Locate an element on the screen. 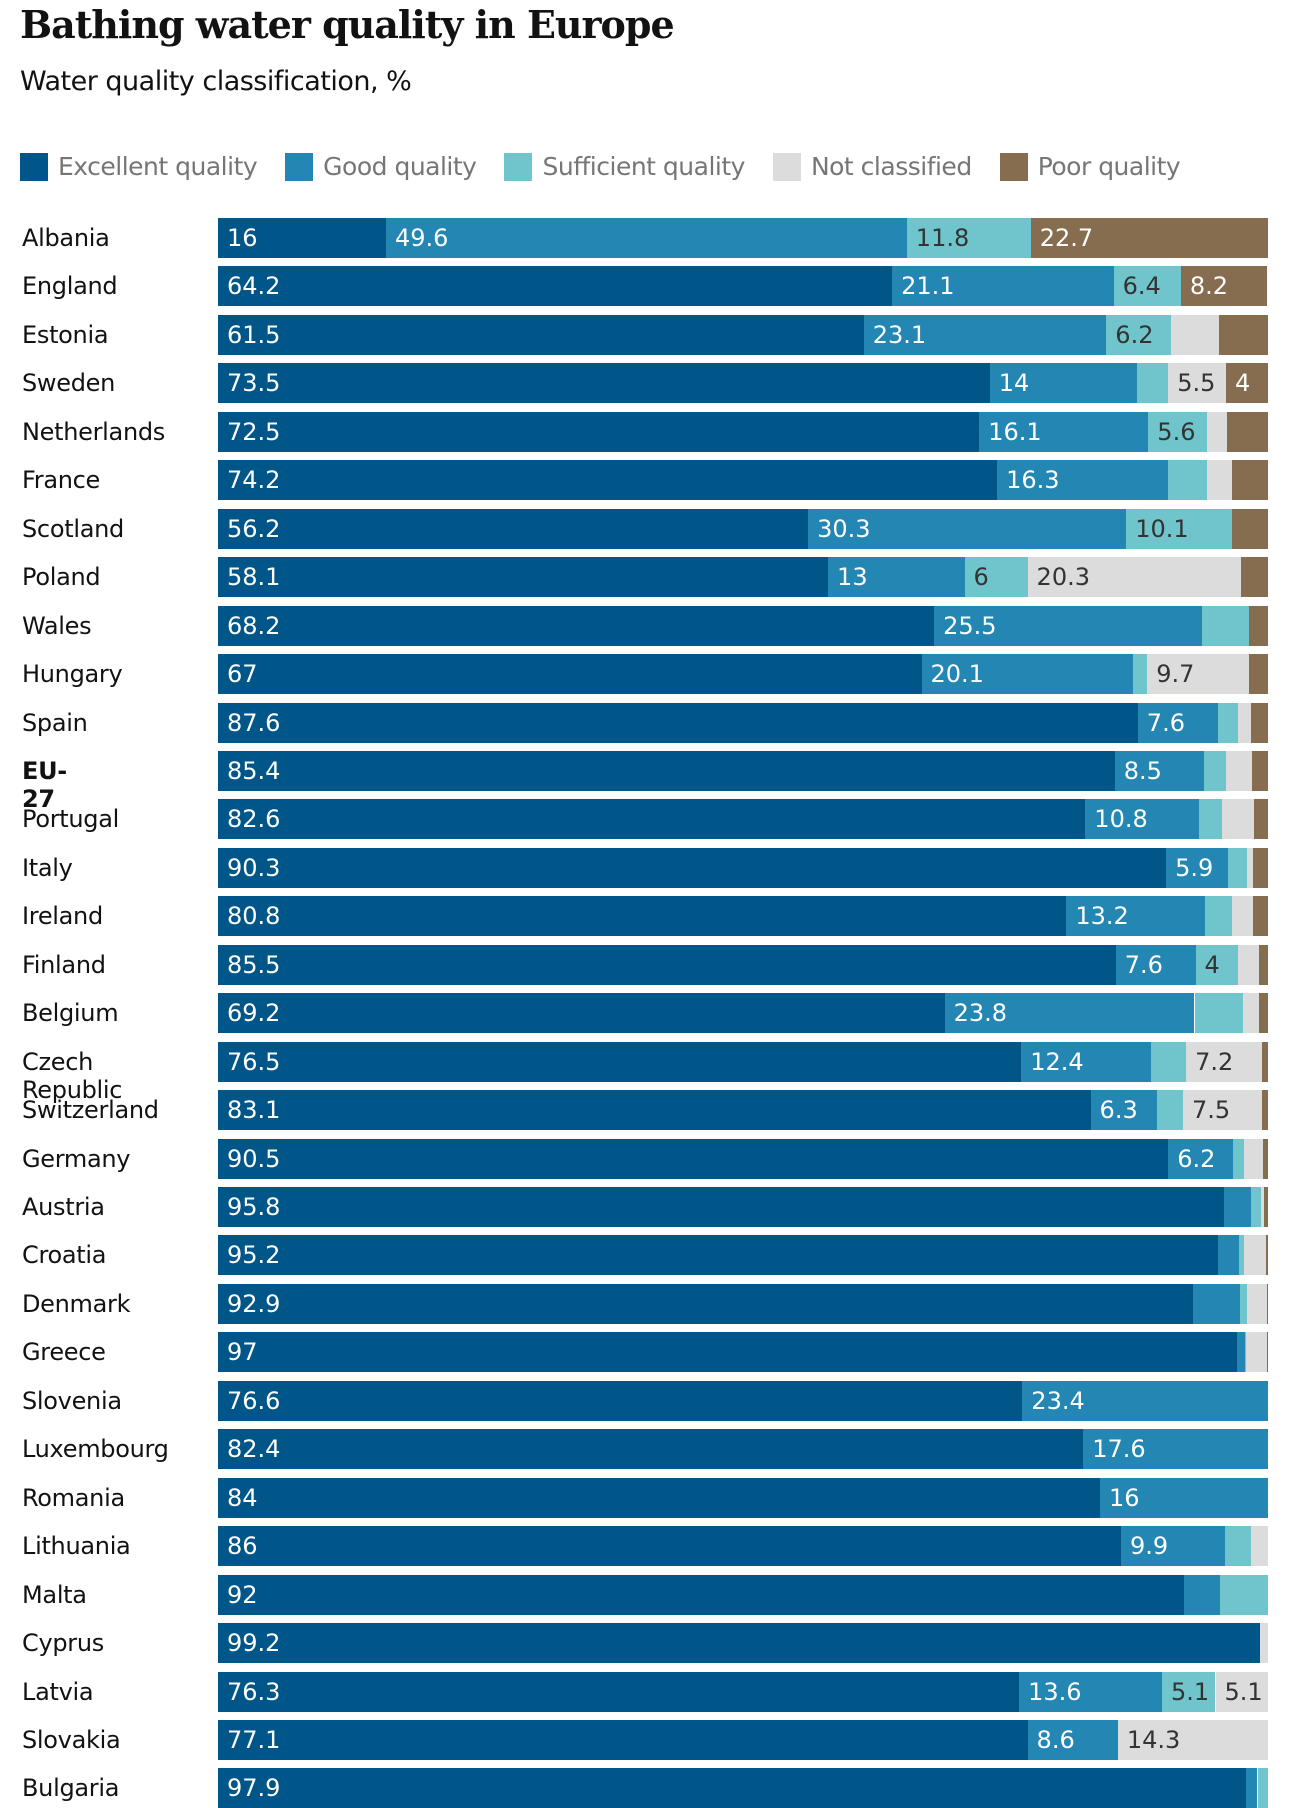 The height and width of the screenshot is (1808, 1308). category-label: Netherlands is located at coordinates (93, 431).